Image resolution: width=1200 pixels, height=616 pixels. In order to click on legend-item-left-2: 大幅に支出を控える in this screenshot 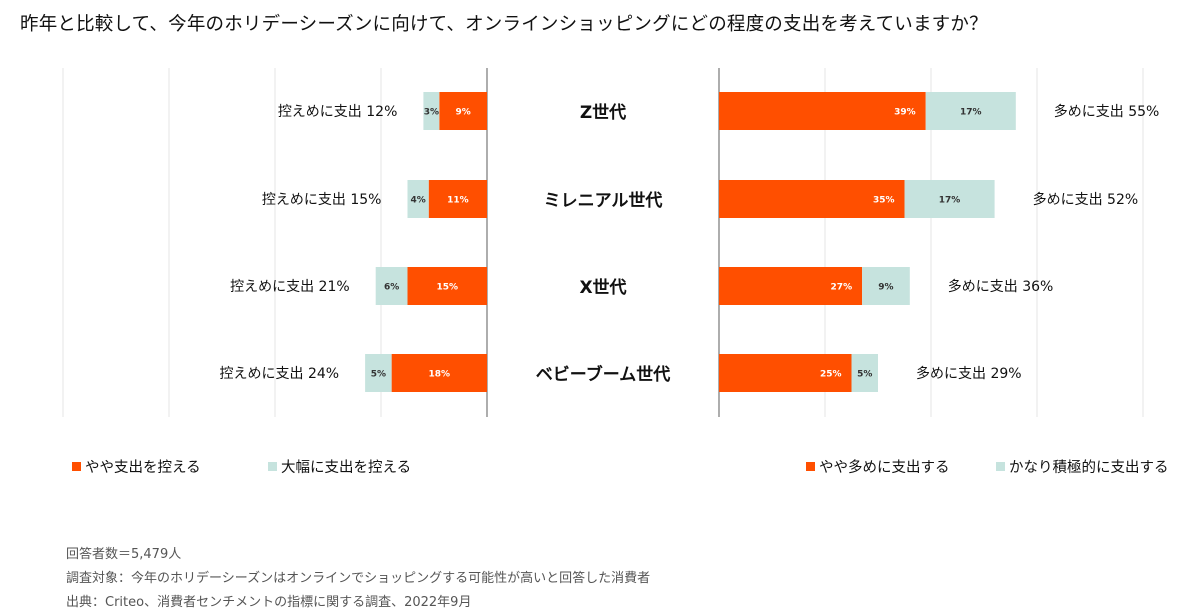, I will do `click(339, 466)`.